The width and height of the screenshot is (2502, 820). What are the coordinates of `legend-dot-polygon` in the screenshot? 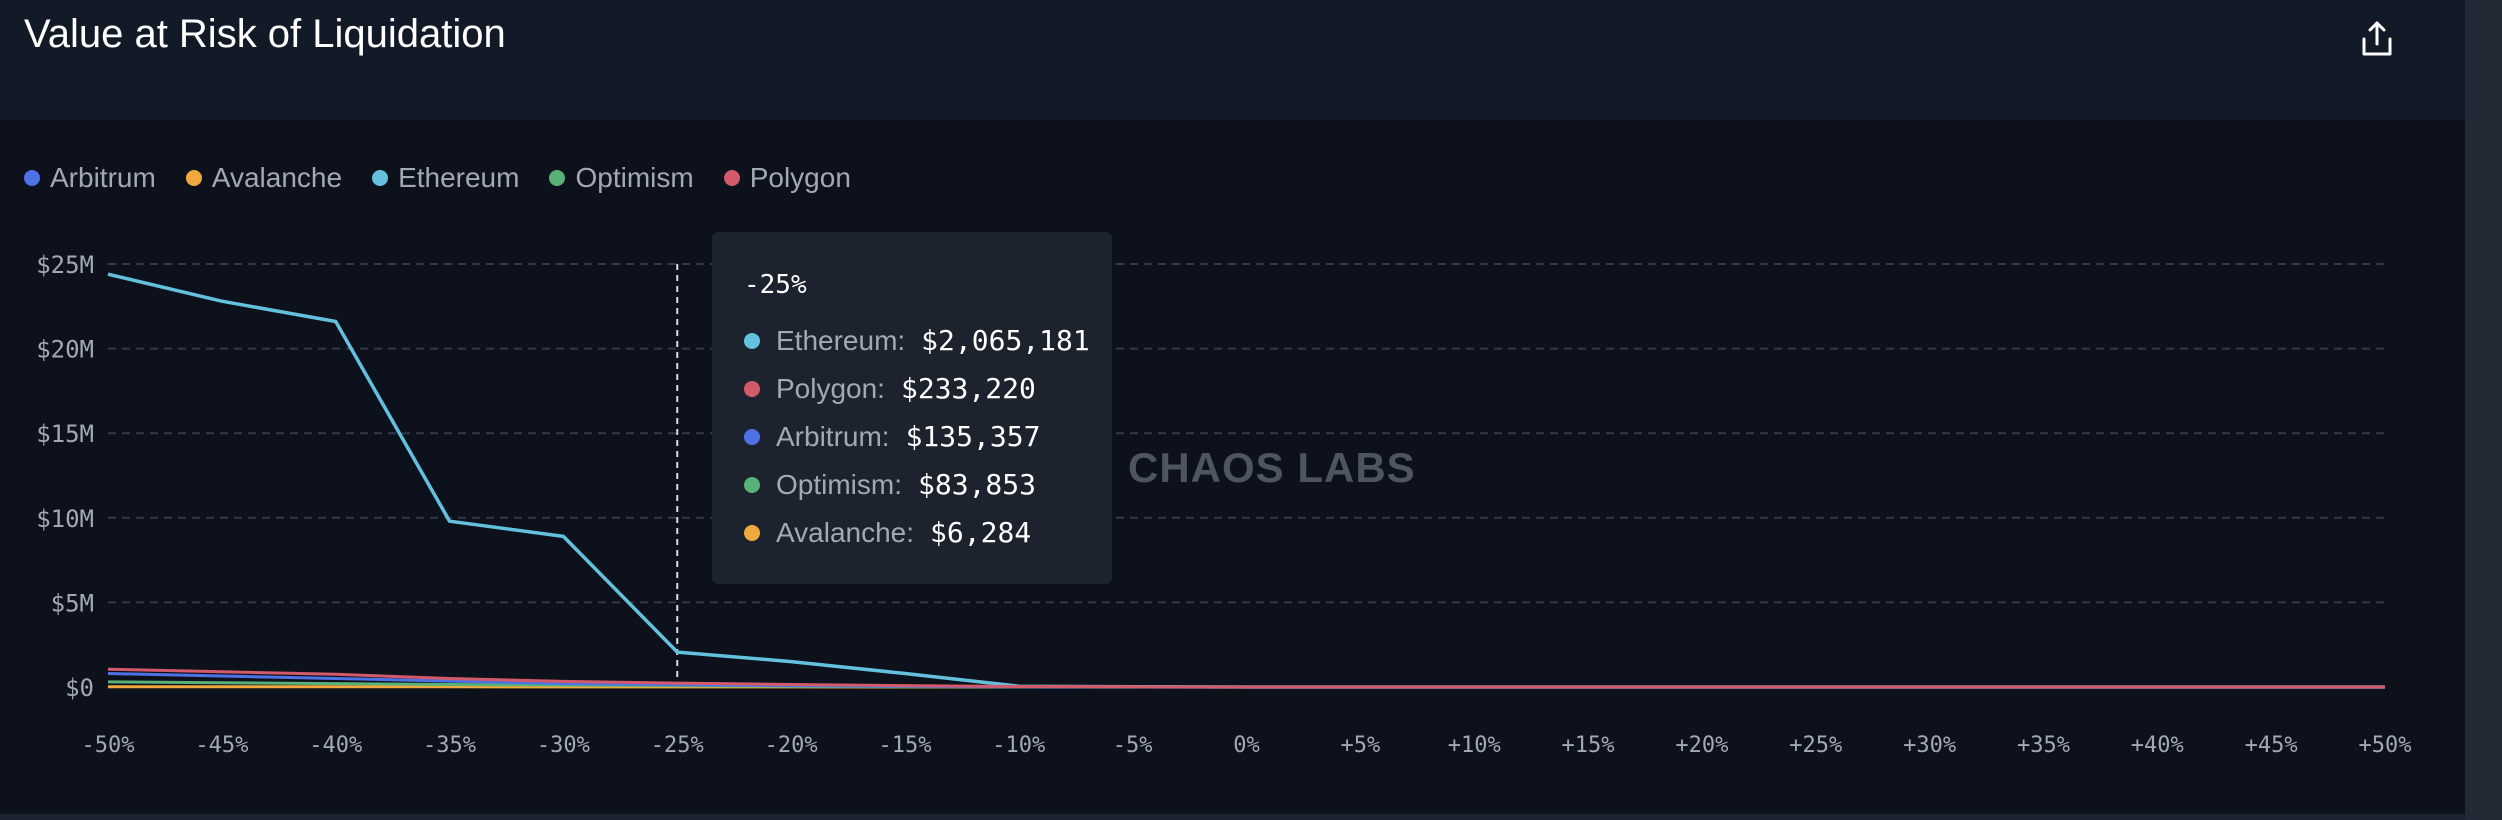 It's located at (731, 178).